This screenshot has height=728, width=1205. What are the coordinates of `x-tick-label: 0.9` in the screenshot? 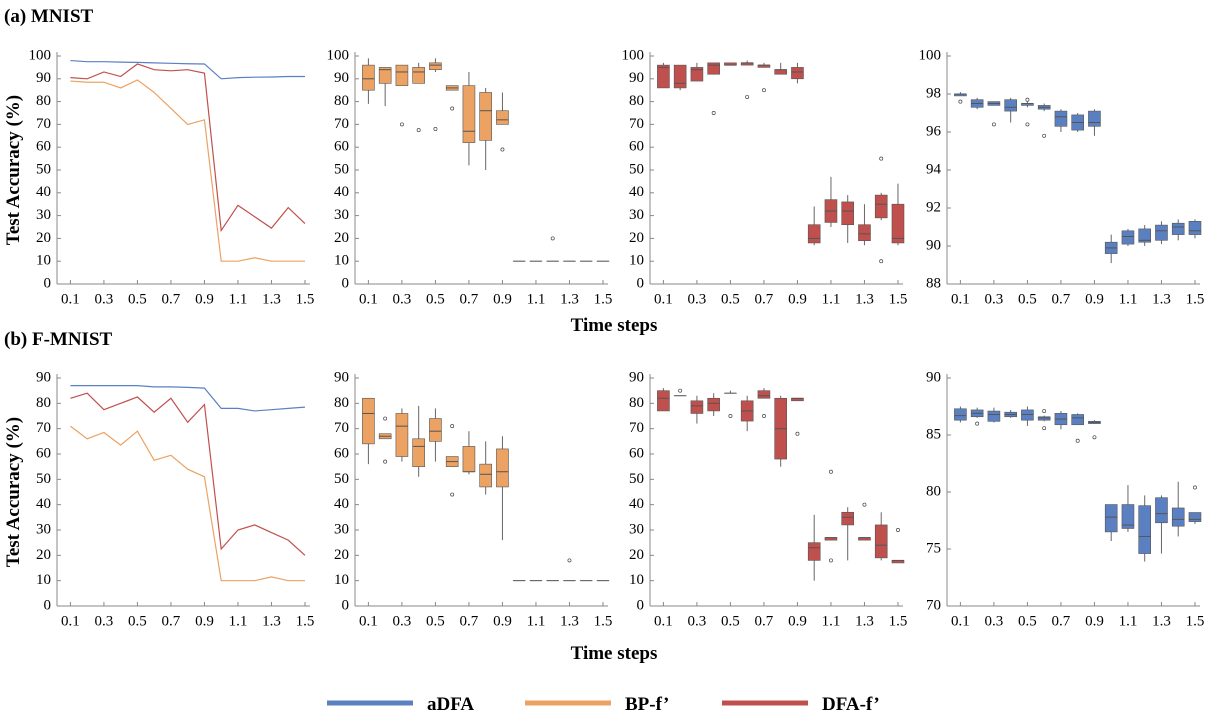 It's located at (797, 621).